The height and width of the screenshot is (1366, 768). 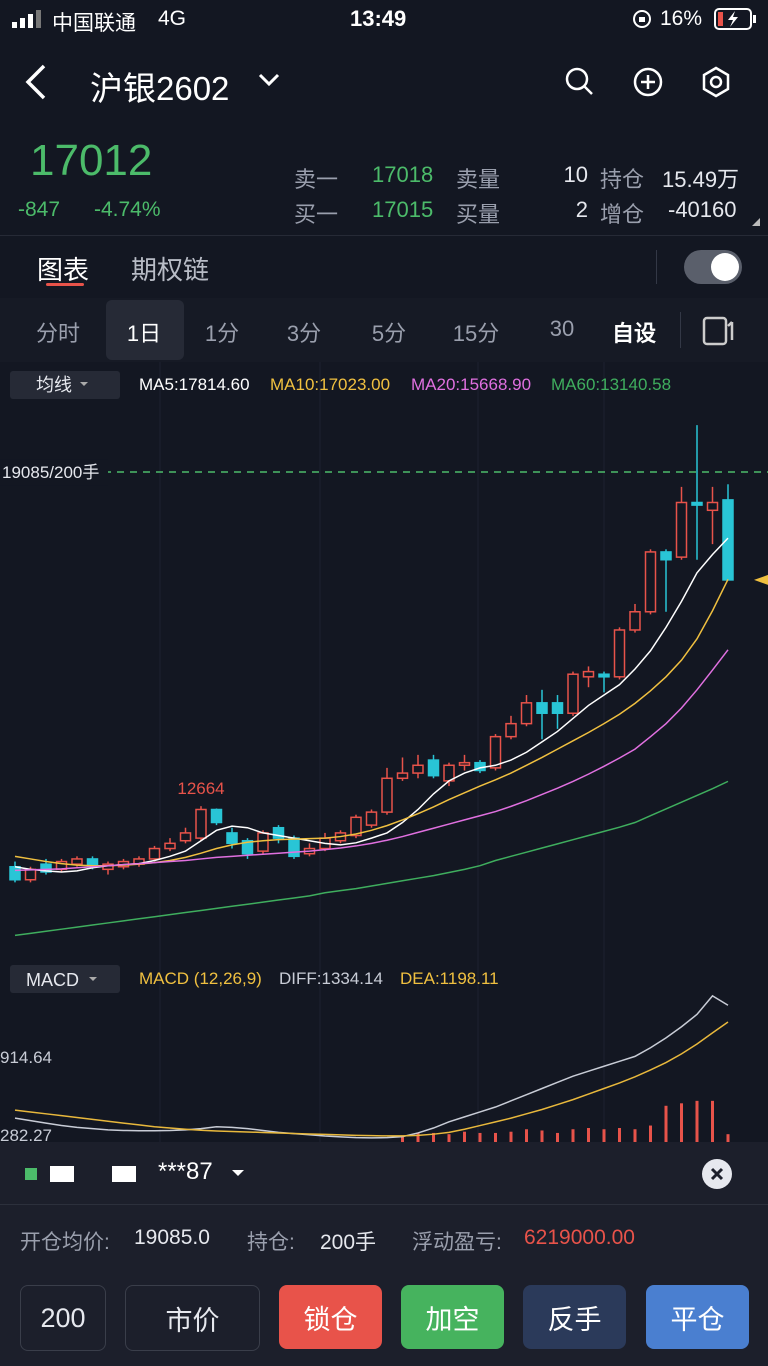 What do you see at coordinates (478, 214) in the screenshot?
I see `buy-vol-label: 买量` at bounding box center [478, 214].